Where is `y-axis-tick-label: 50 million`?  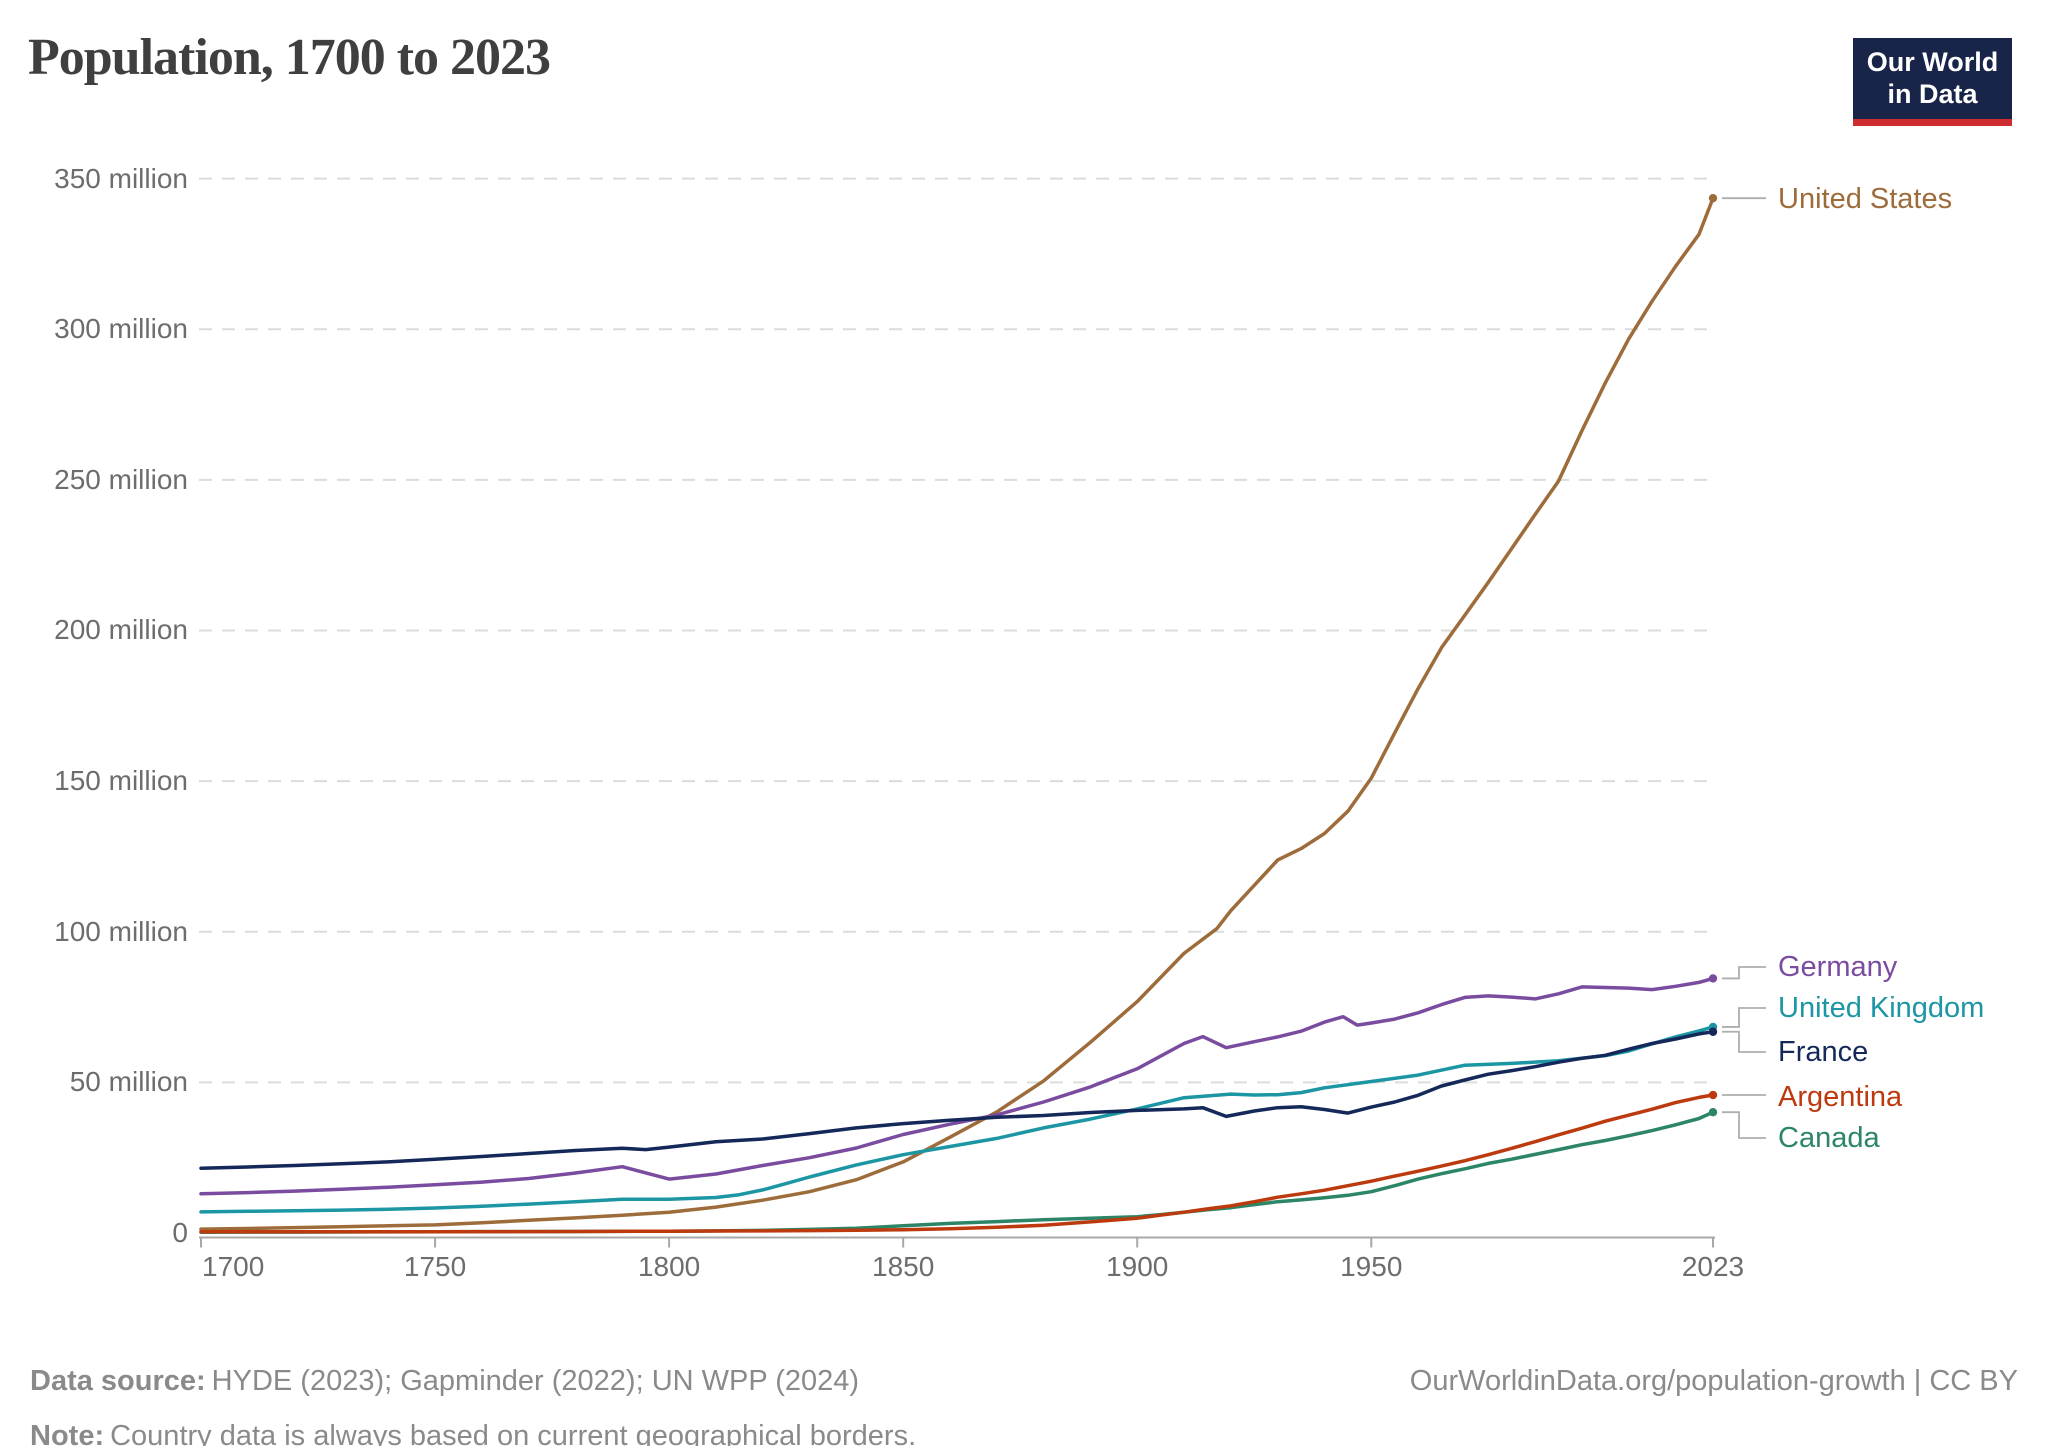
y-axis-tick-label: 50 million is located at coordinates (128, 1082).